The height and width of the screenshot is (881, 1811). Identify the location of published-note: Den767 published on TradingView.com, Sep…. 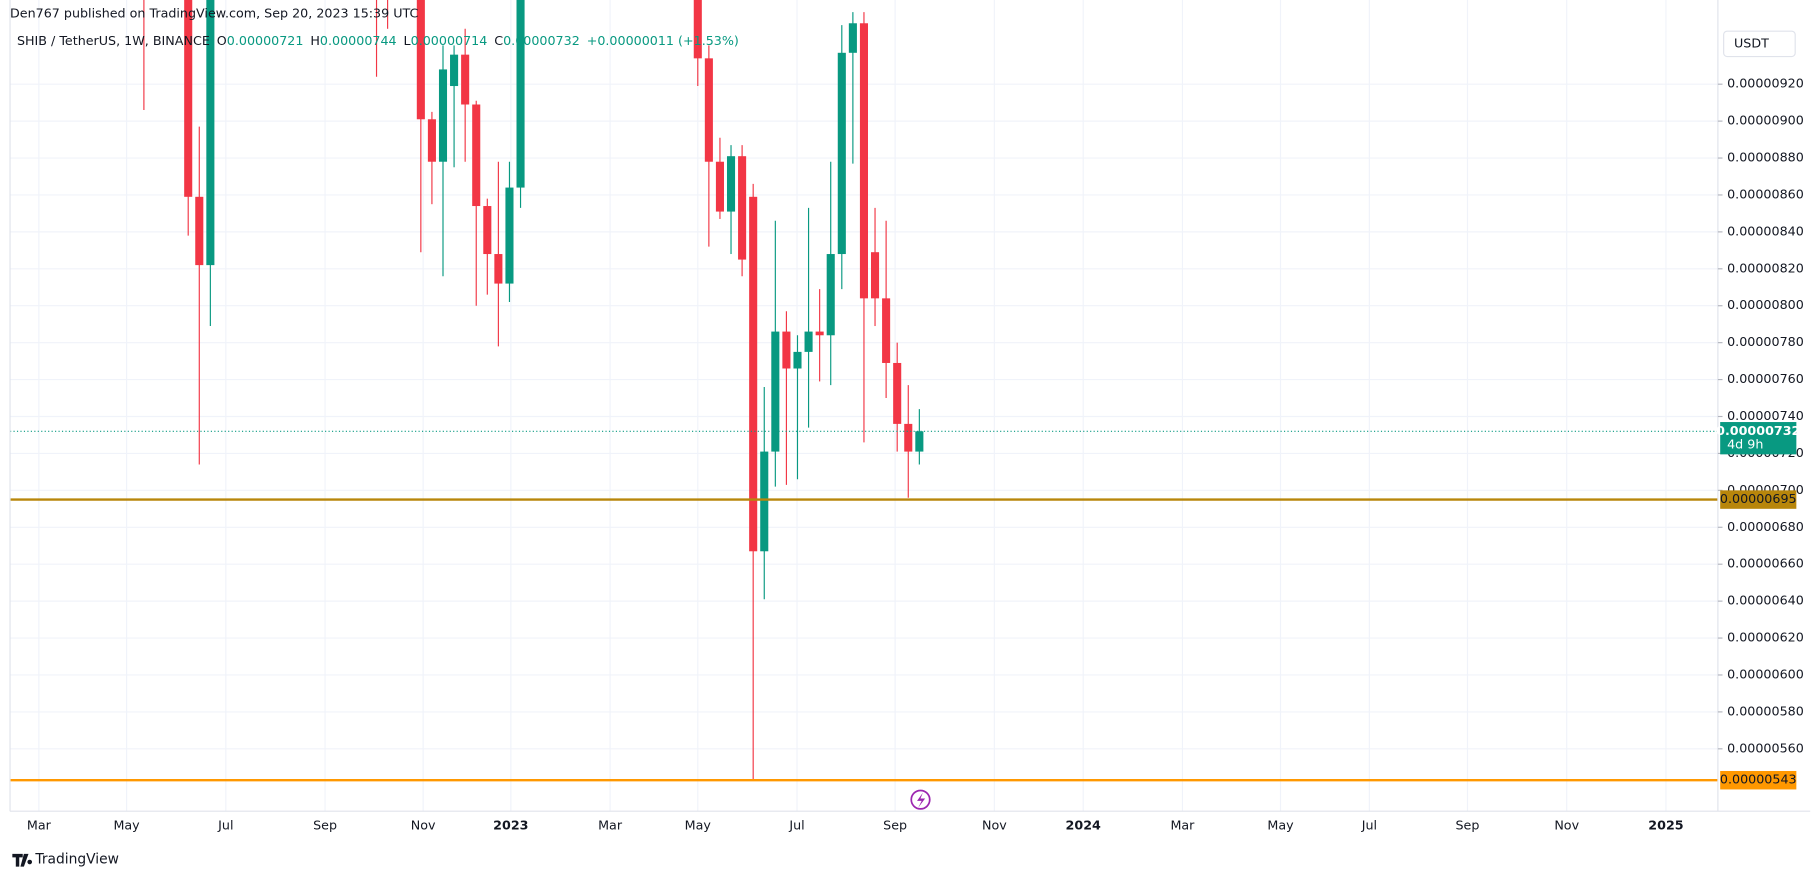
(214, 12).